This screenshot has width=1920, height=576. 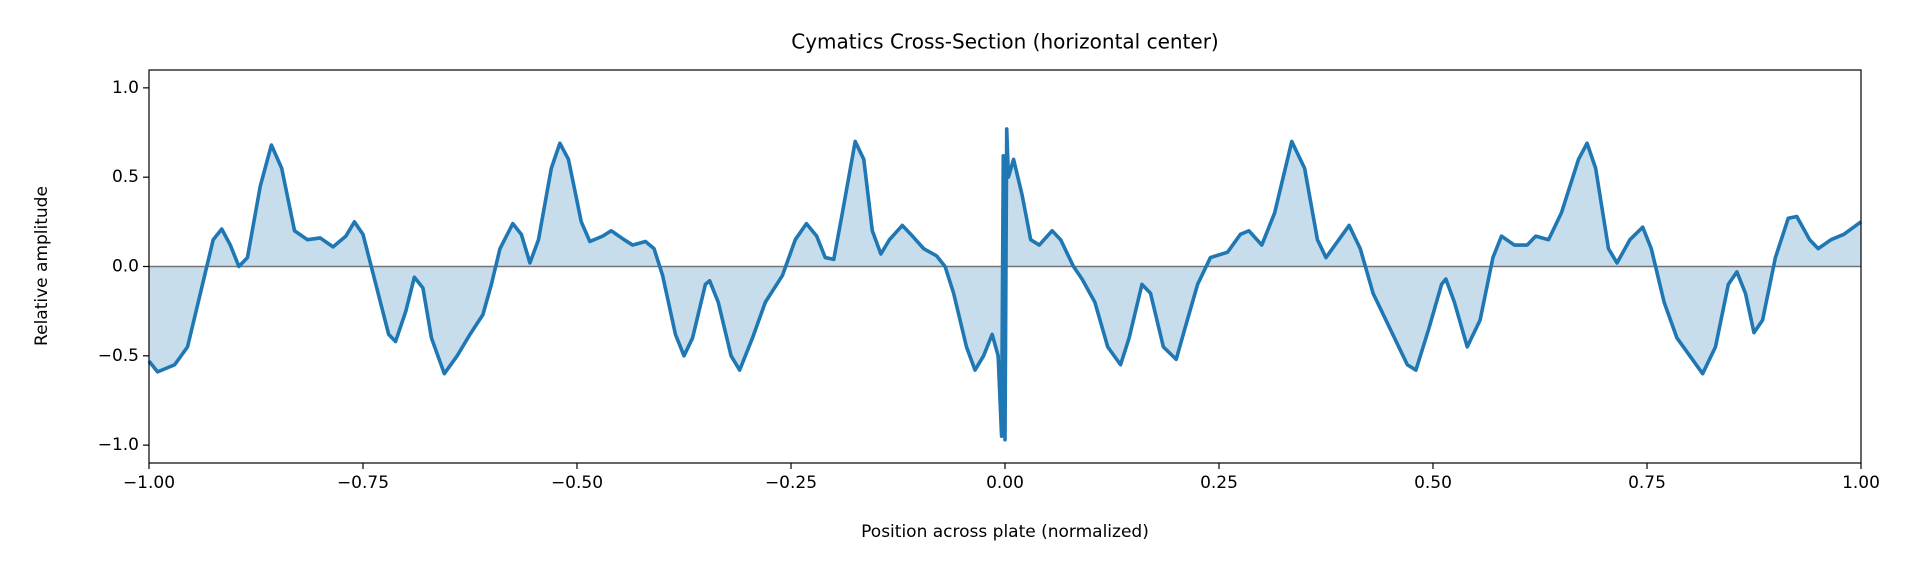 I want to click on x-tick-label: 1.00, so click(x=1861, y=483).